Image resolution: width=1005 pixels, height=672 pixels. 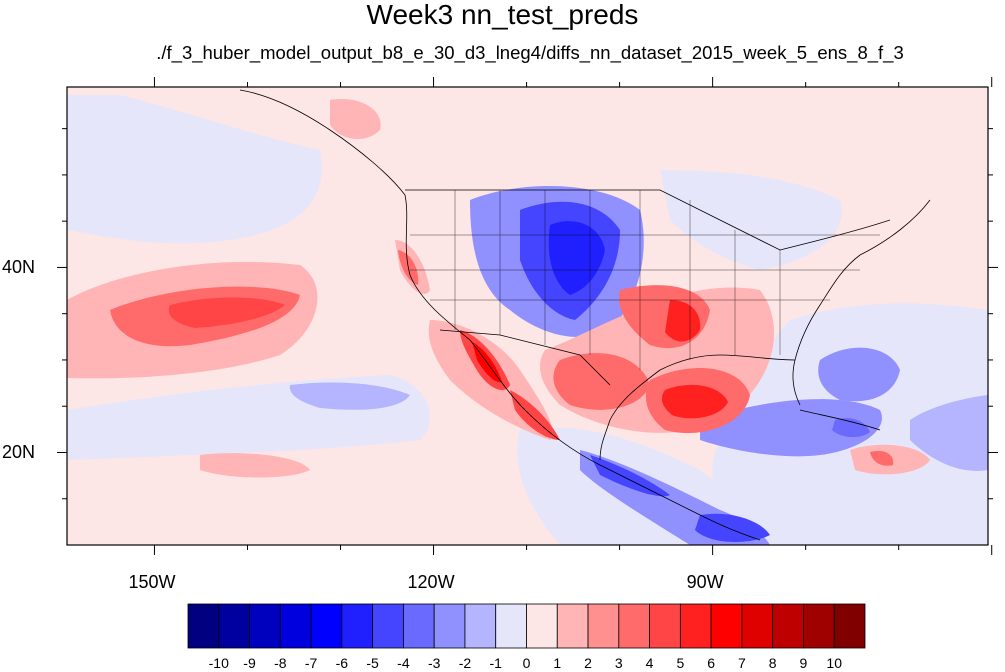 What do you see at coordinates (535, 415) in the screenshot?
I see `region-red-west-mexico` at bounding box center [535, 415].